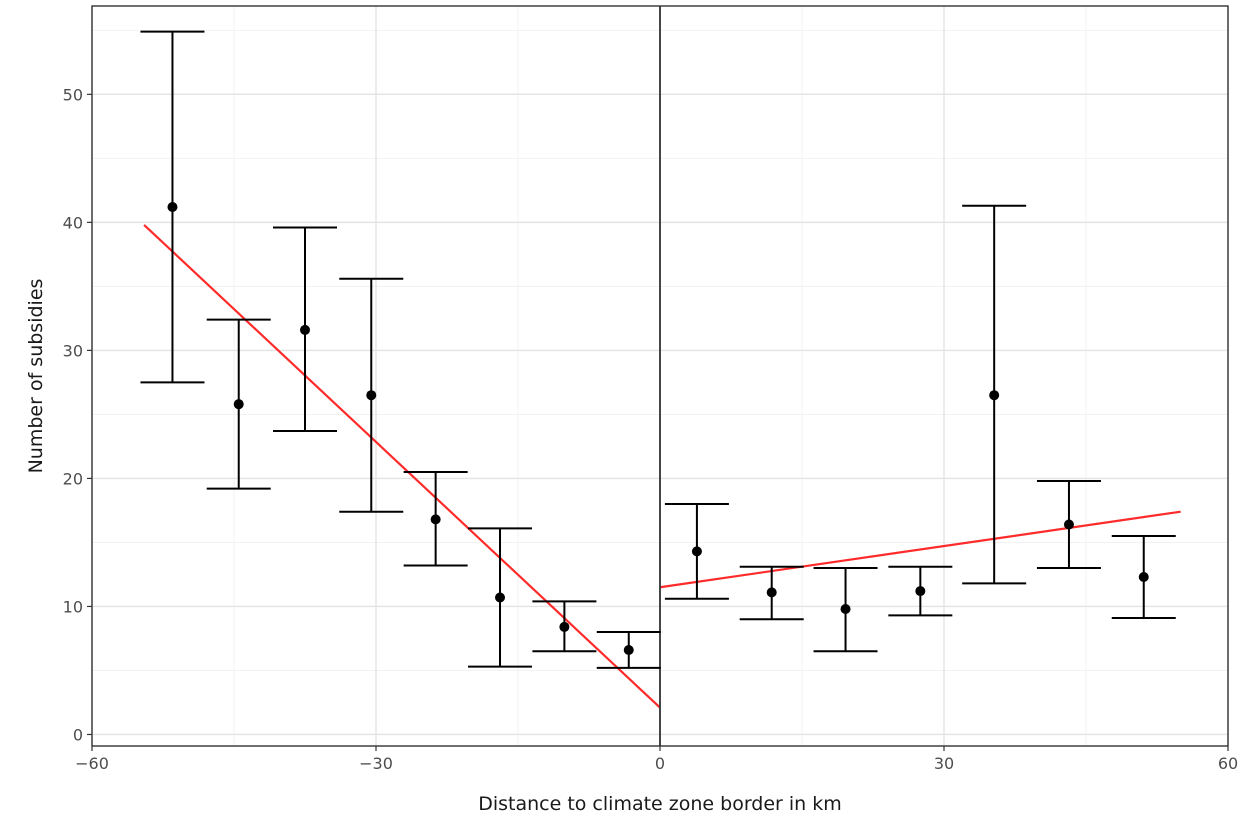 The width and height of the screenshot is (1242, 818). Describe the element at coordinates (944, 763) in the screenshot. I see `x-tick-label: 30` at that location.